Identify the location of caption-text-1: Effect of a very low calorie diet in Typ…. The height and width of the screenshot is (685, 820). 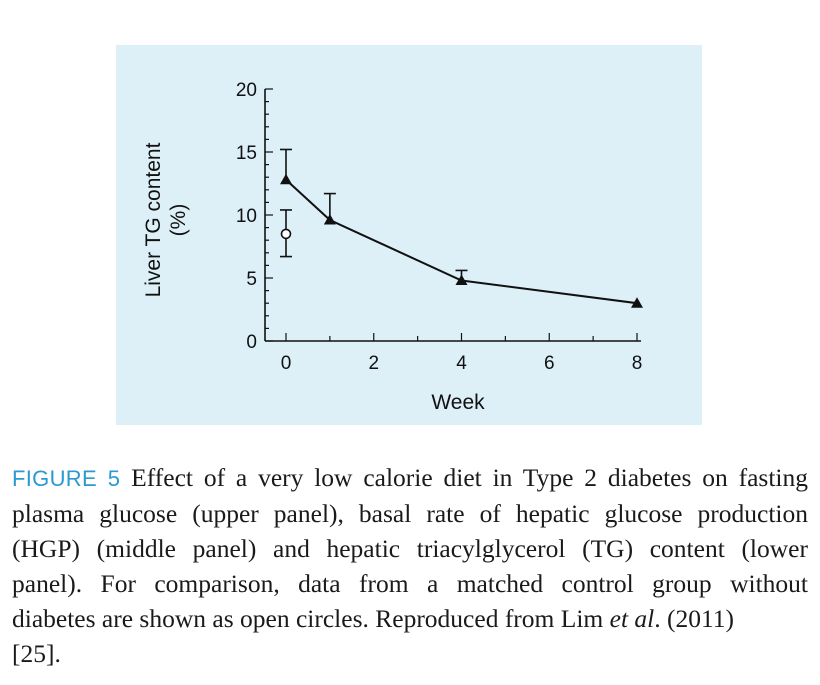
(469, 477).